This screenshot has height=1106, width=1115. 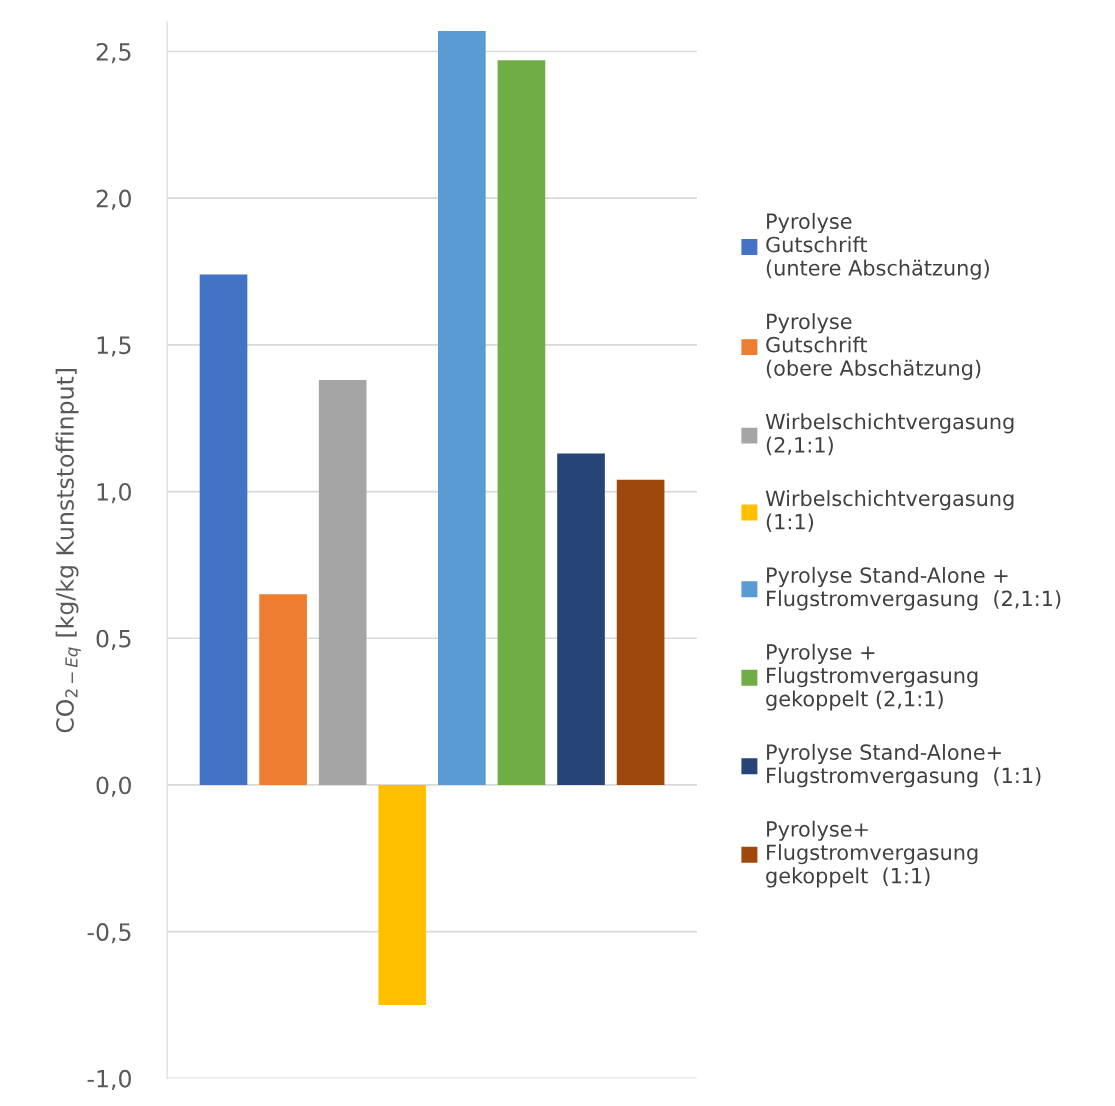 I want to click on legend-label: Pyrolyse + Flugstromvergasung gekoppelt (2,1:1), so click(x=872, y=677).